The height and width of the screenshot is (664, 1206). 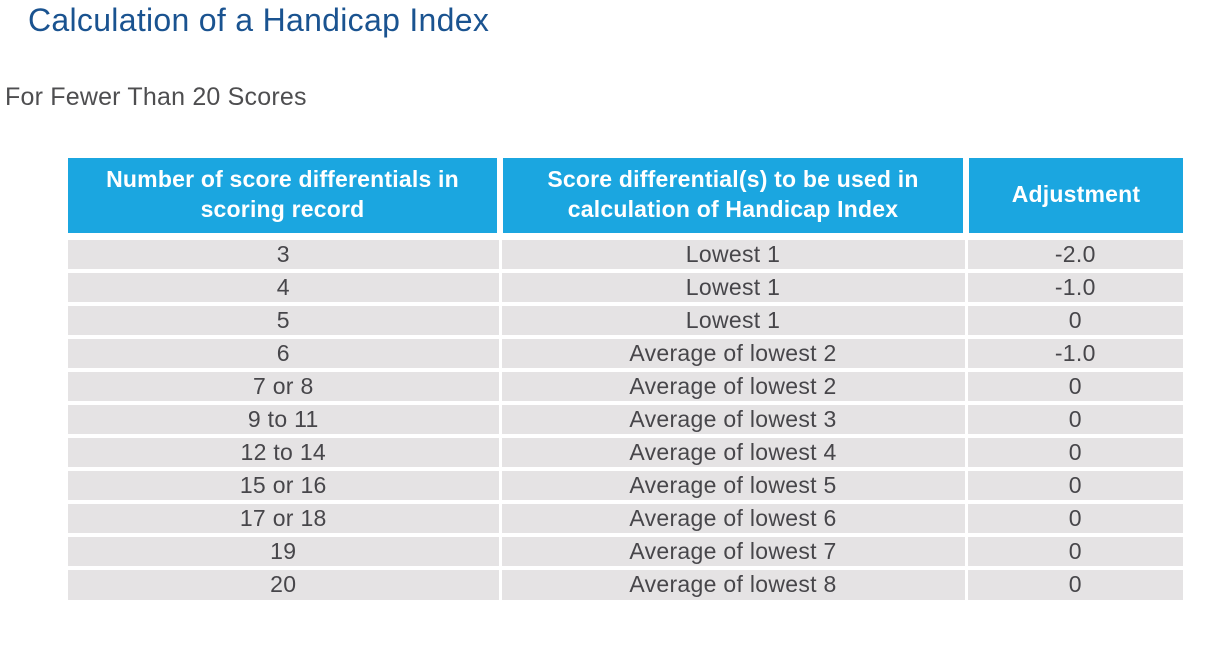 What do you see at coordinates (285, 354) in the screenshot?
I see `table-cell: 6` at bounding box center [285, 354].